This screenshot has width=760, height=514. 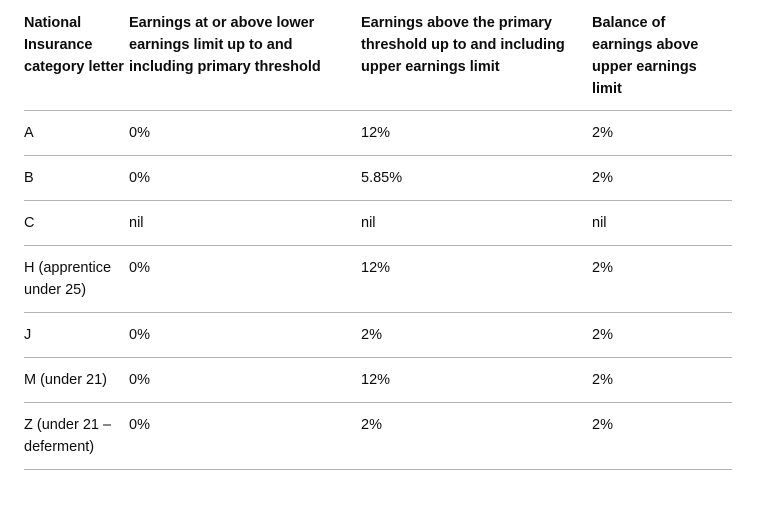 What do you see at coordinates (76, 178) in the screenshot?
I see `cell-category: B` at bounding box center [76, 178].